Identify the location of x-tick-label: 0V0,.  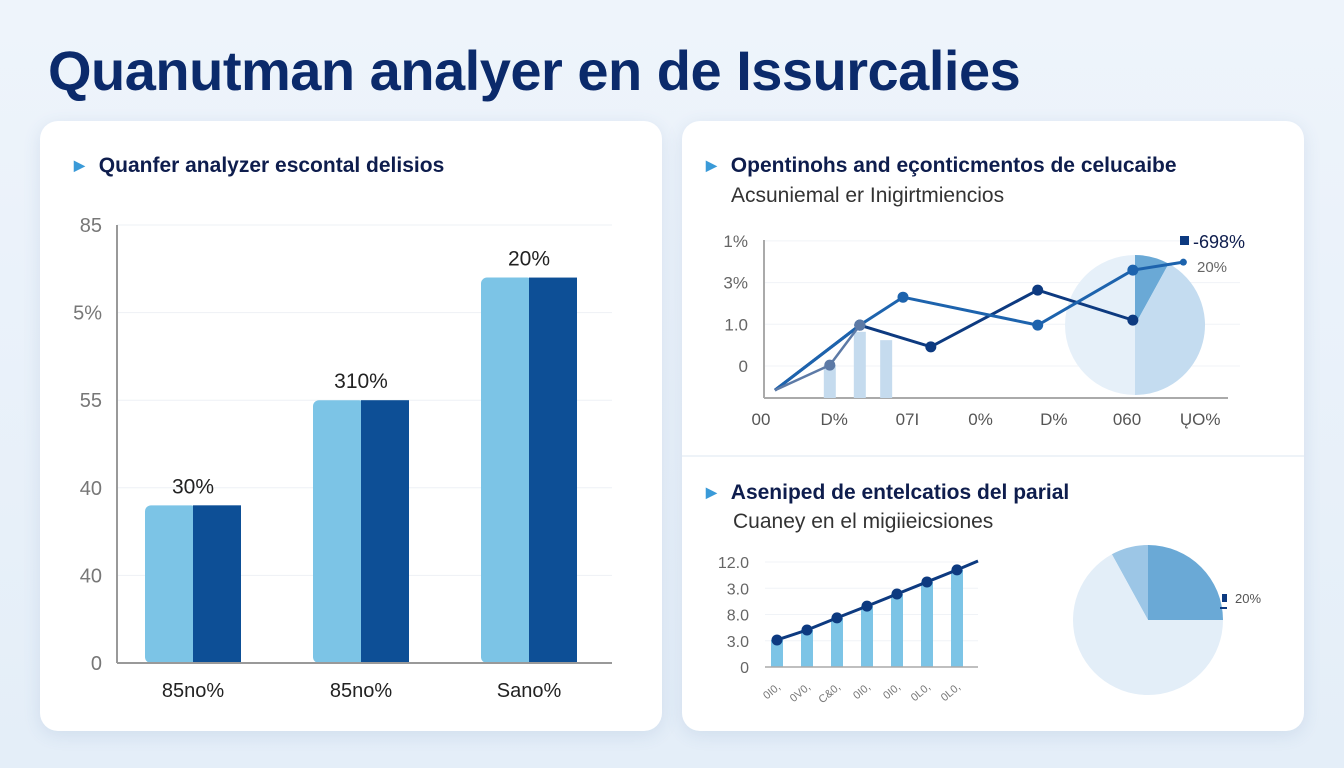
(800, 693).